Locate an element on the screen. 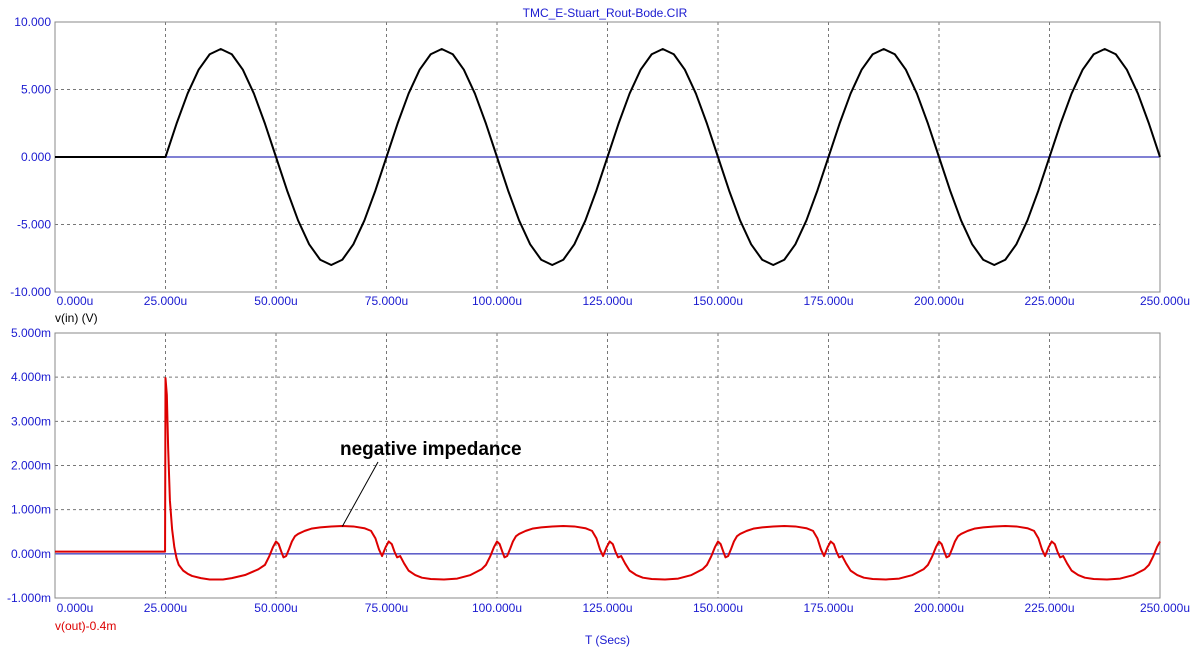 This screenshot has width=1192, height=652. annotation-label: negative impedance is located at coordinates (431, 449).